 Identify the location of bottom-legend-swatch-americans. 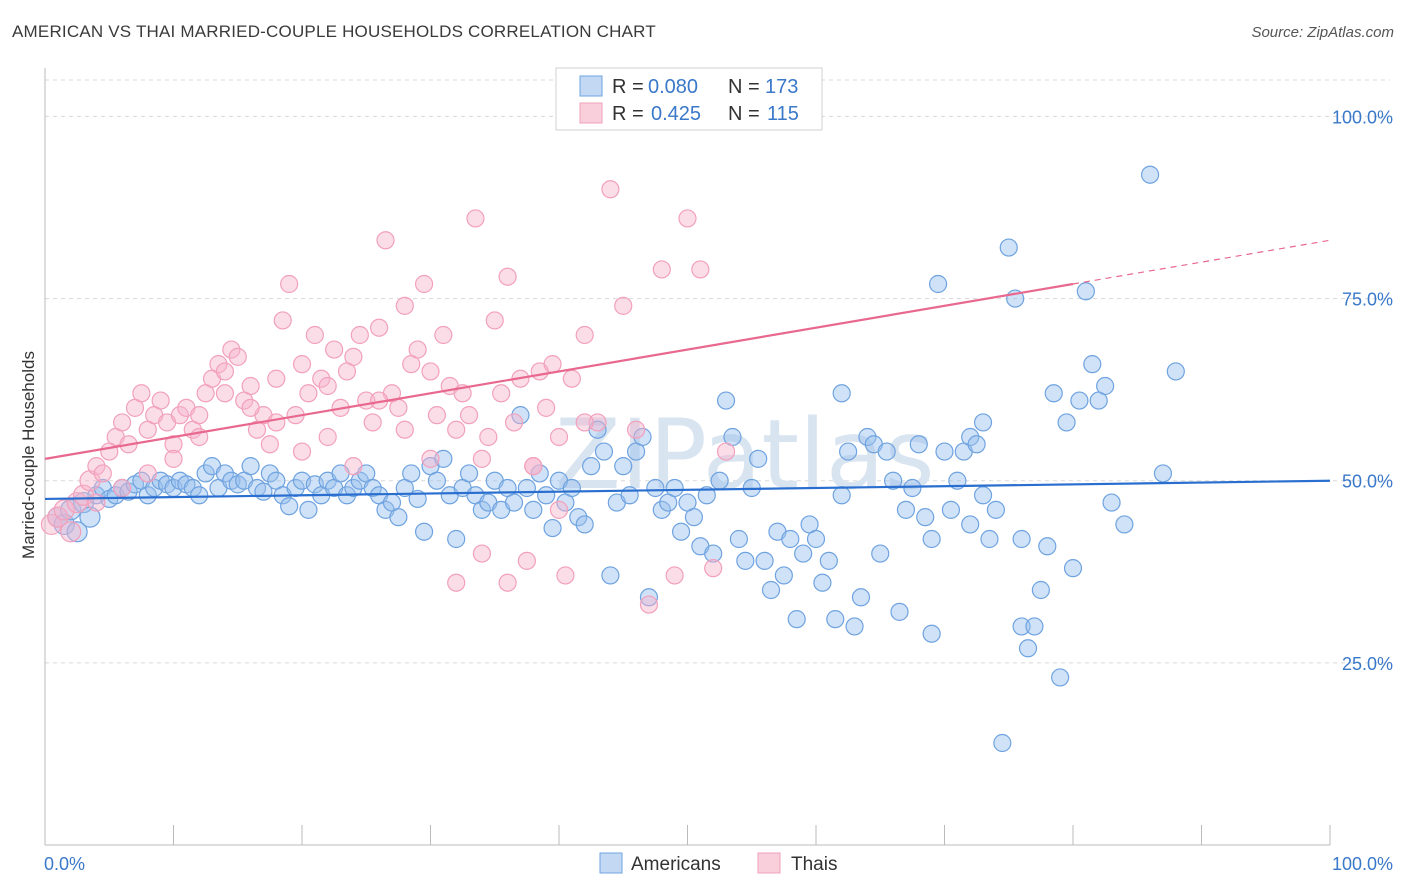
(611, 863).